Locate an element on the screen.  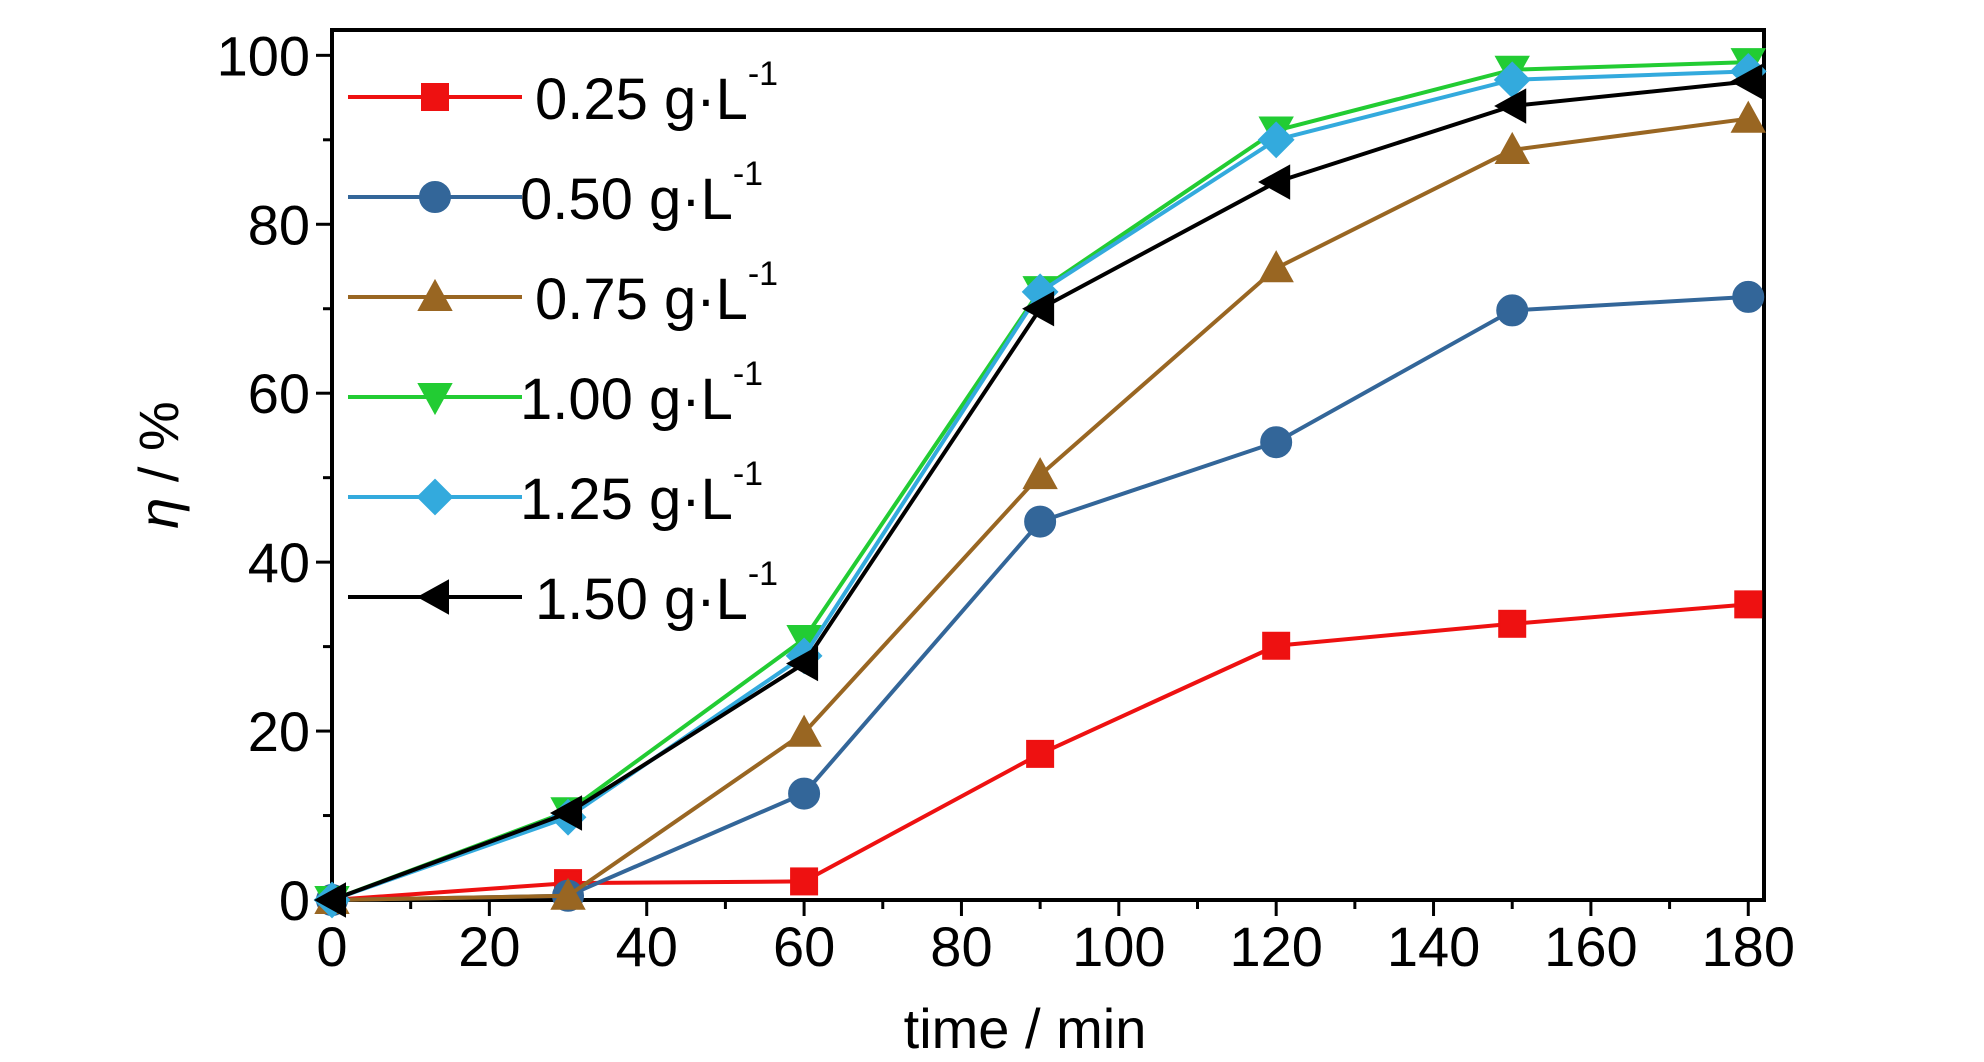
legend-entry-4: 1.00 g·L-1 is located at coordinates (555, 393).